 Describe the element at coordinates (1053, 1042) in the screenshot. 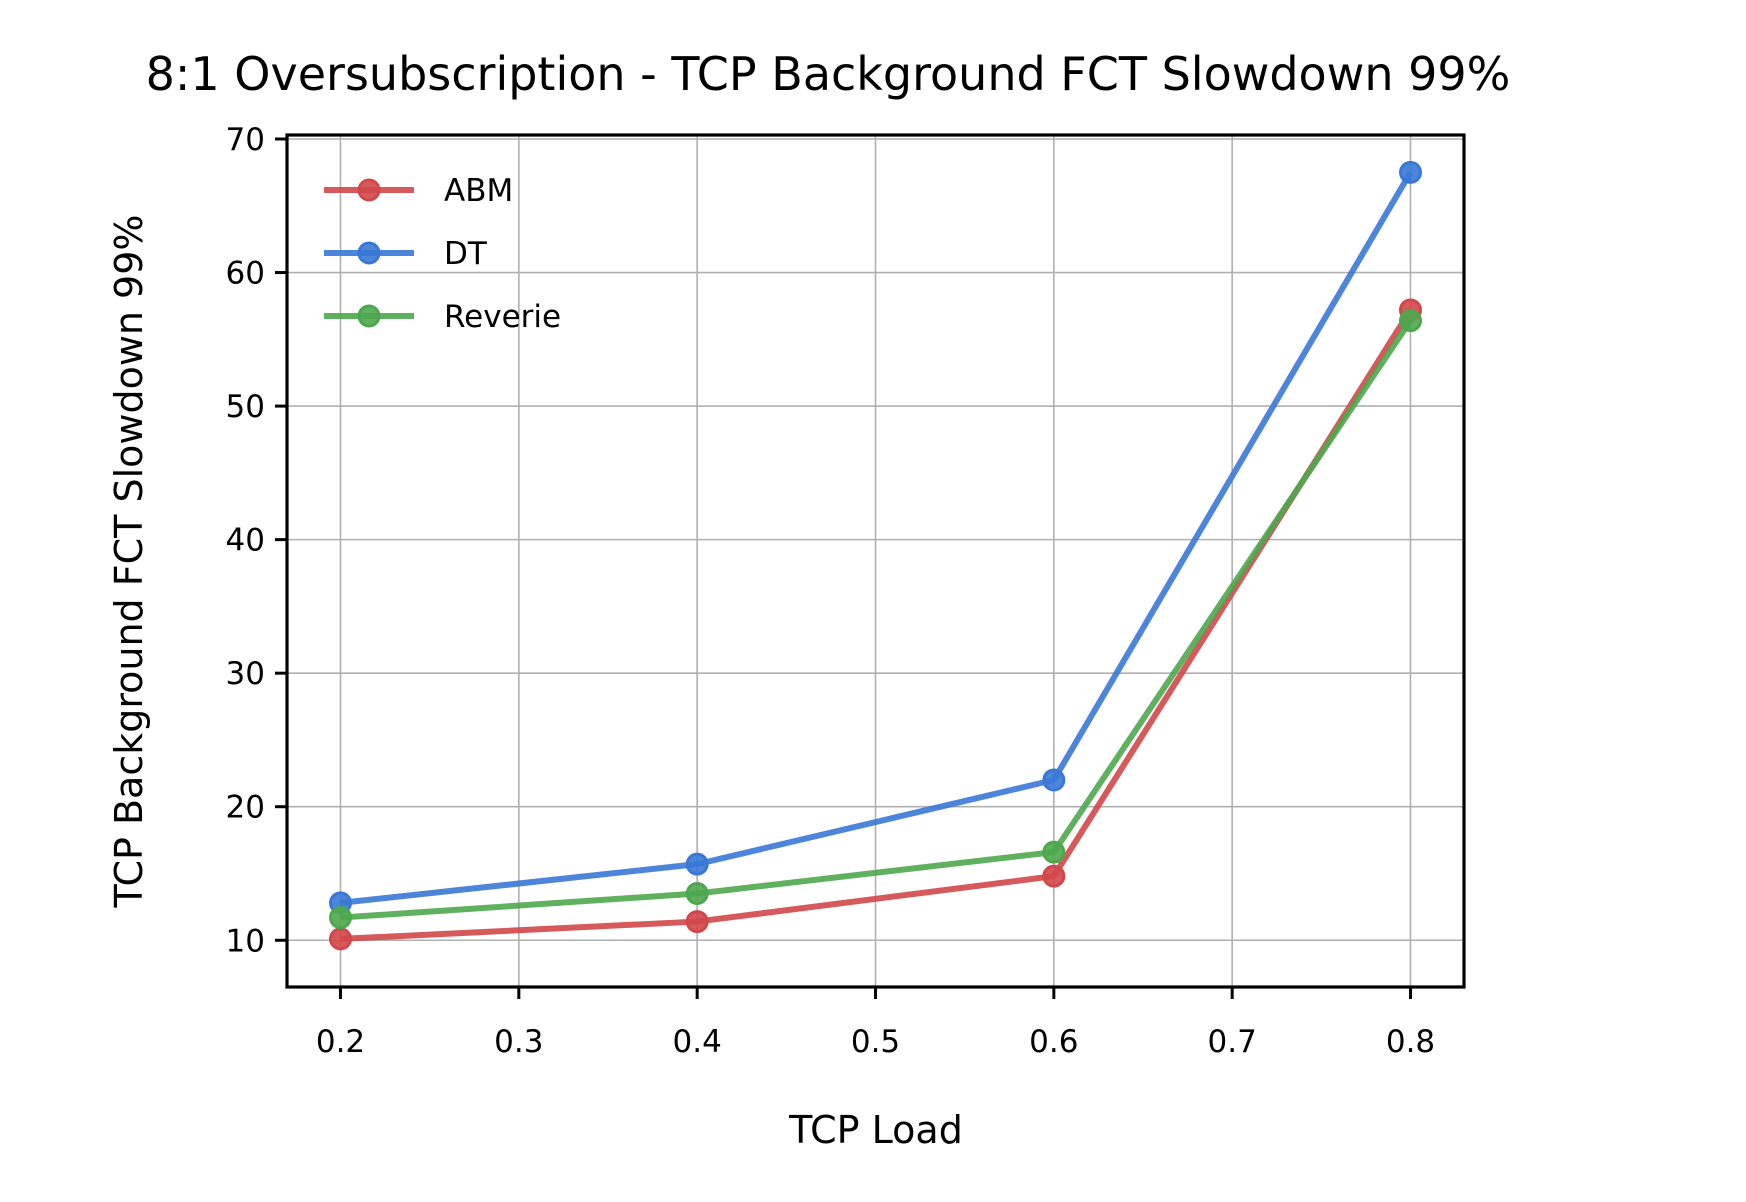

I see `x-tick-label: 0.6` at that location.